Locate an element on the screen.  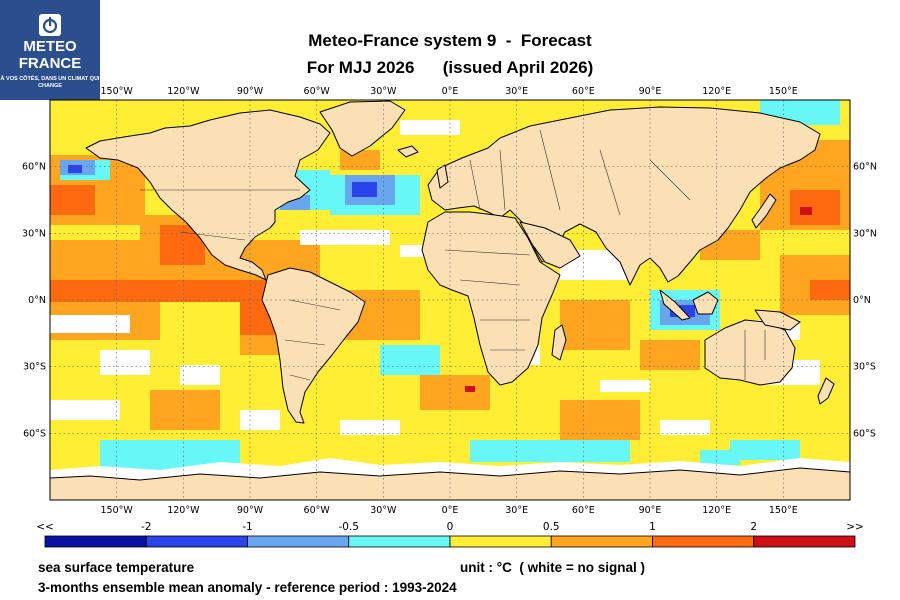
logo-tagline: À VOS CÔTÉS, DANS UN CLIMAT QUI CHANGE is located at coordinates (50, 82).